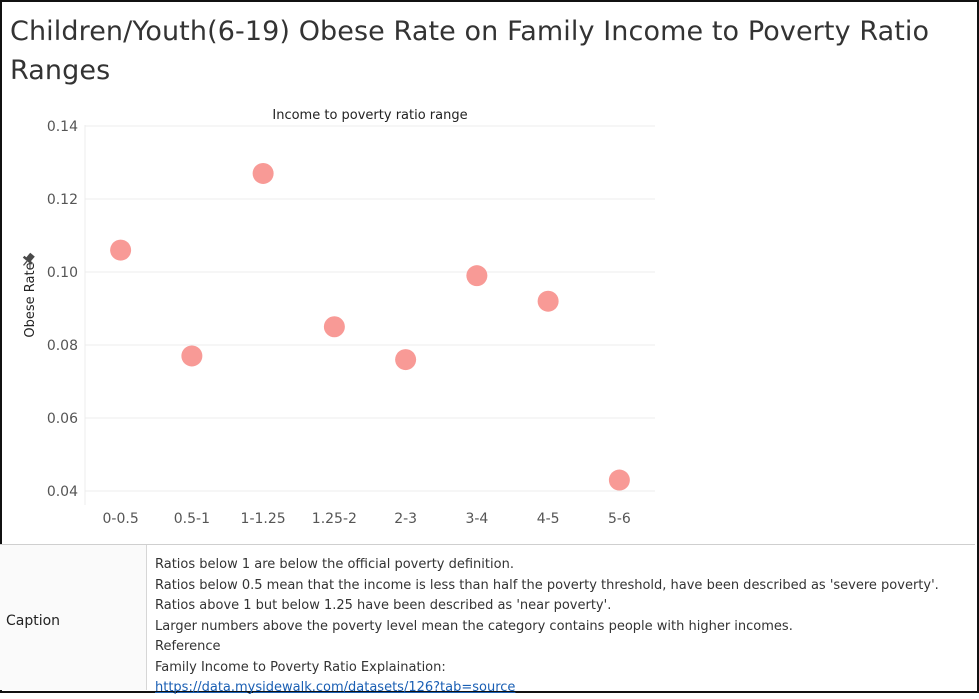  I want to click on y-tick-labels: 0.04 0.06 0.08 0.10 0.12 0.14, so click(62, 309).